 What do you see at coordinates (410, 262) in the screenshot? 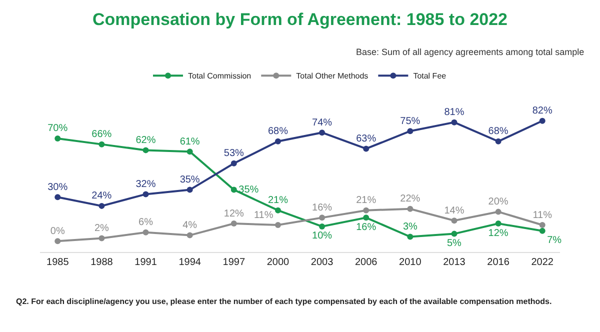
I see `x-tick-label: 2010` at bounding box center [410, 262].